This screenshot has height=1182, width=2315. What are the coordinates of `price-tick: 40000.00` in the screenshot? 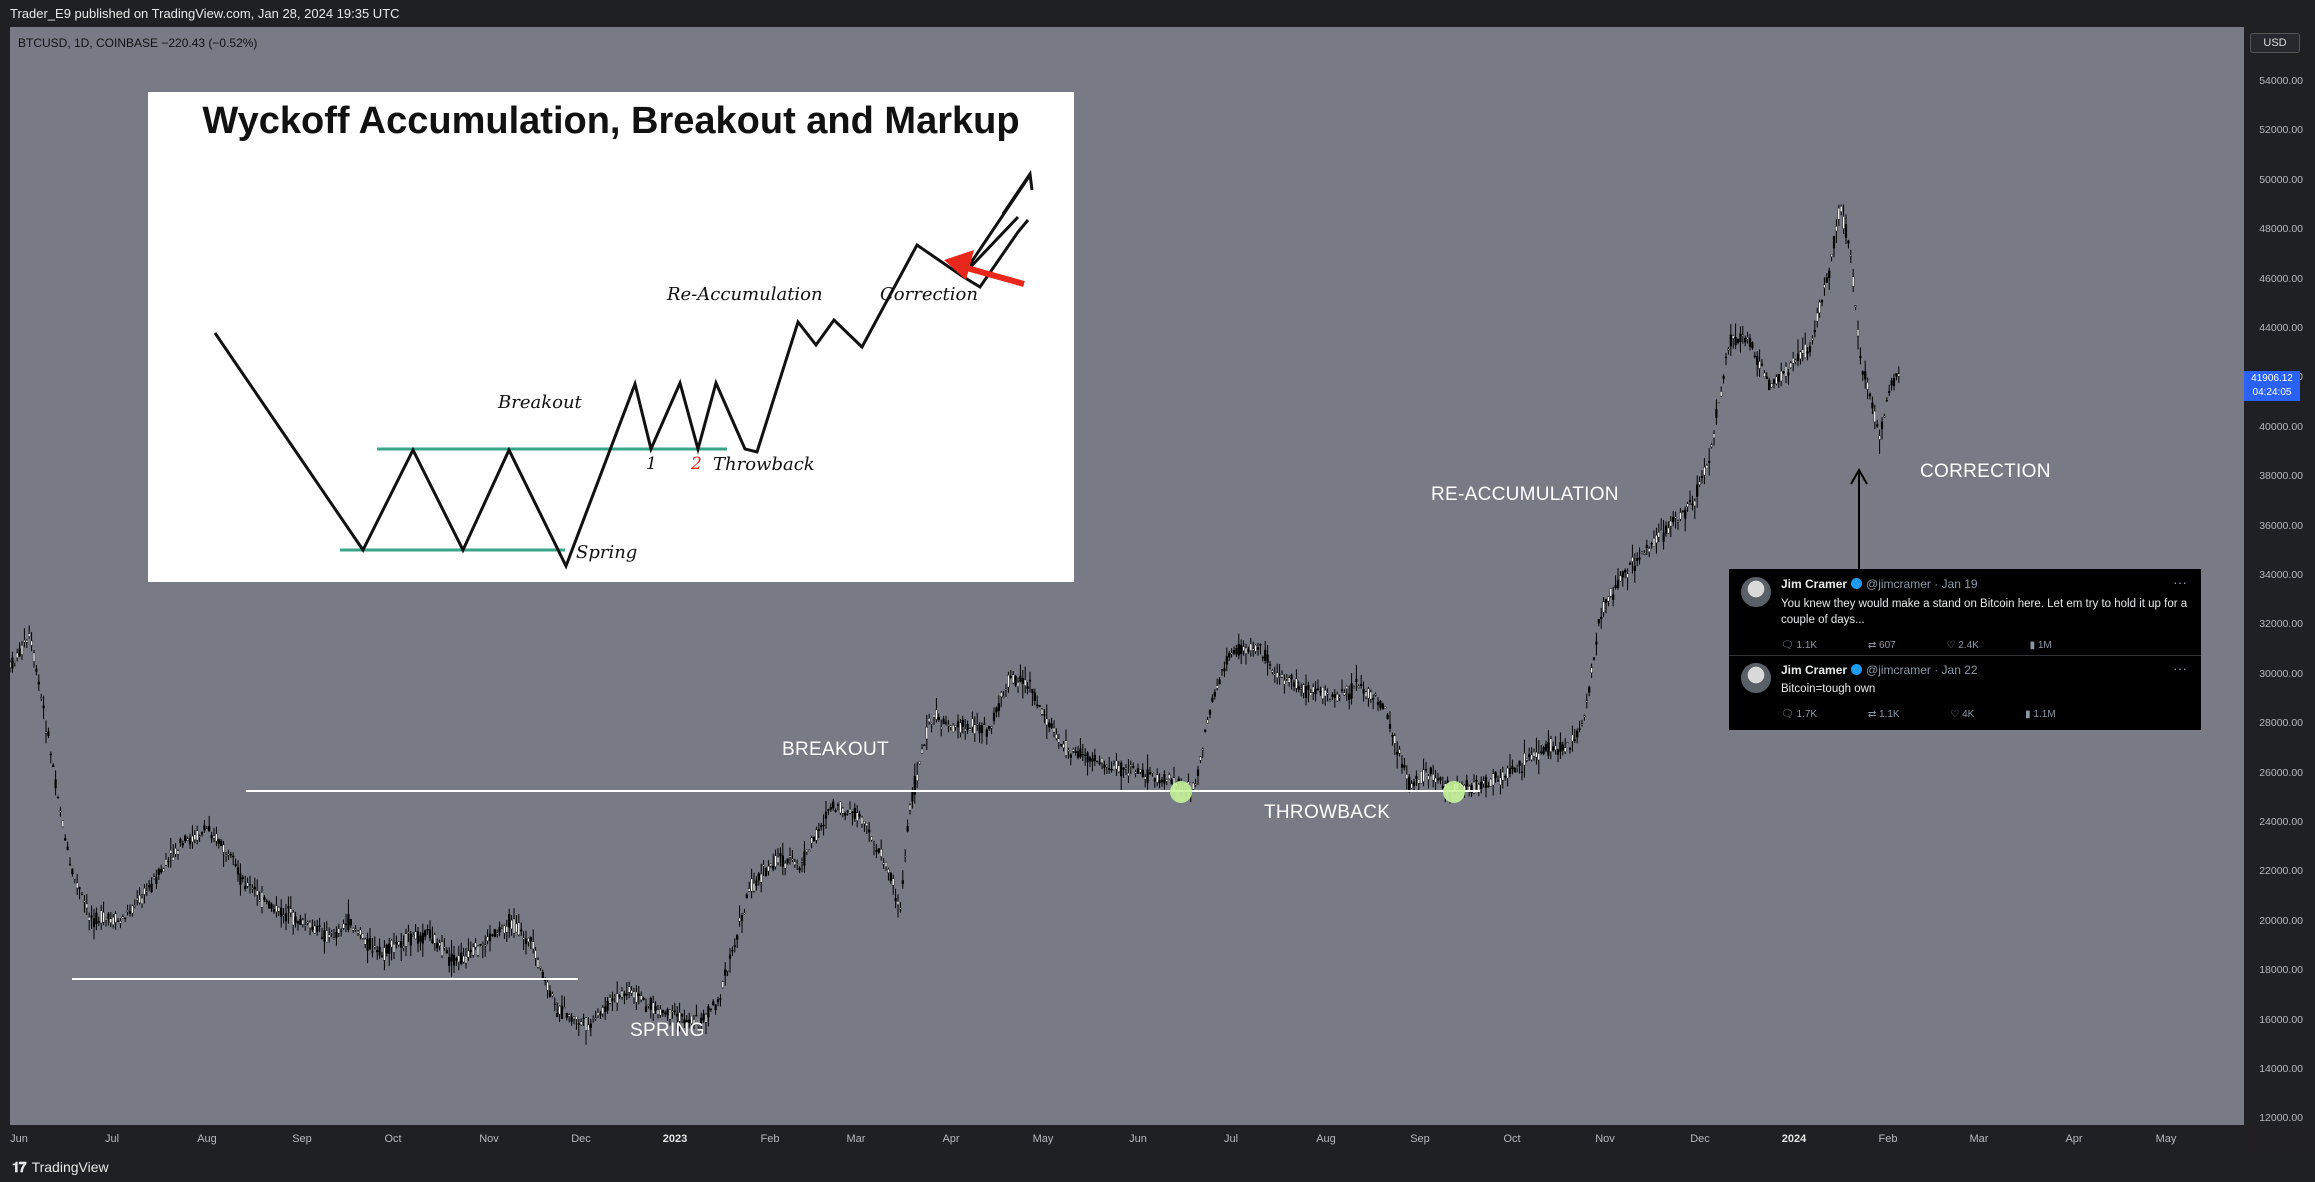 It's located at (2281, 426).